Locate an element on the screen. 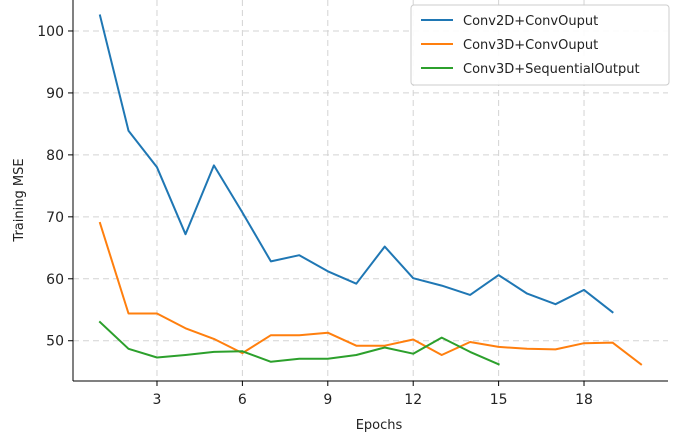 The height and width of the screenshot is (440, 677). x-tick-label: 9 is located at coordinates (327, 400).